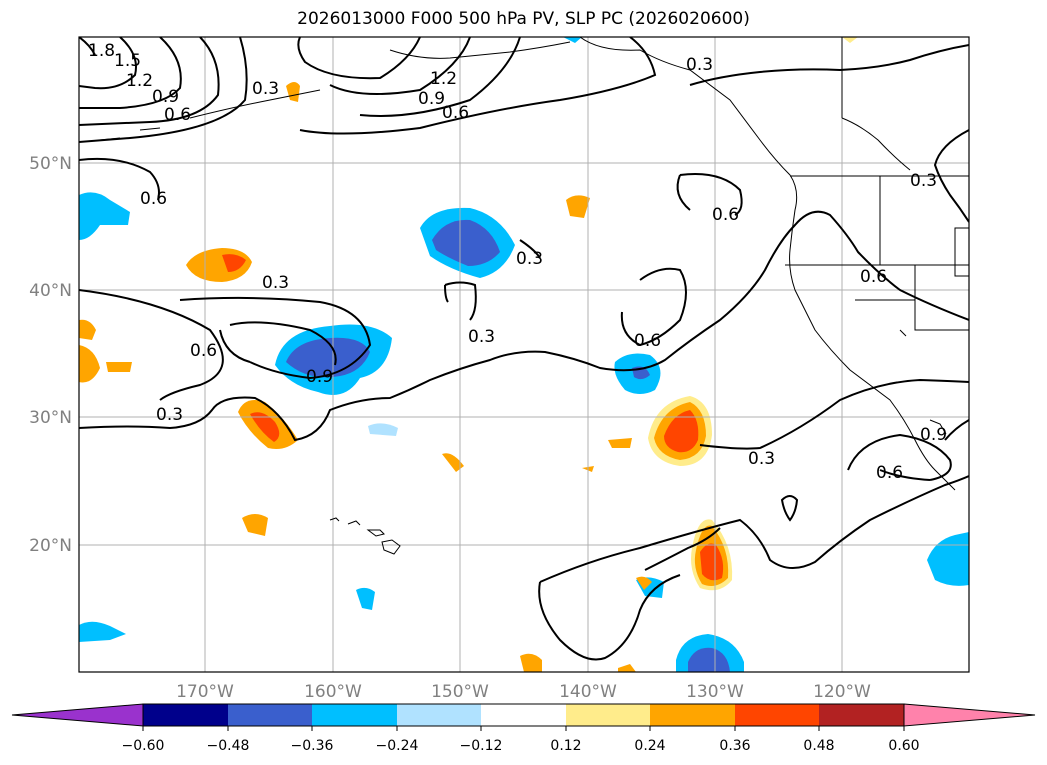 This screenshot has height=765, width=1047. I want to click on colorbar-tick-label: 0.48, so click(818, 746).